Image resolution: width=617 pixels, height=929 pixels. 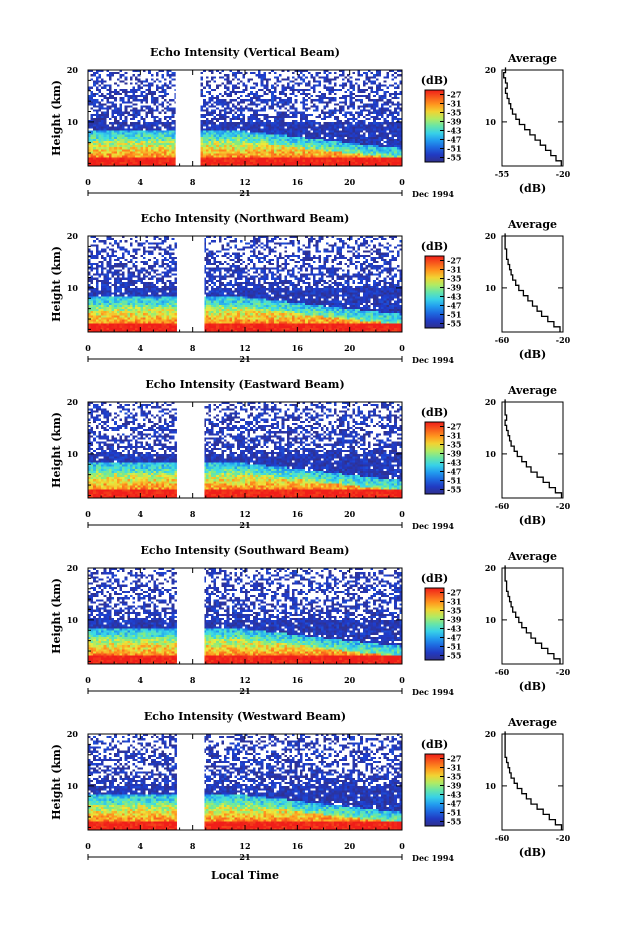 I want to click on panel-title: Echo Intensity (Vertical Beam), so click(x=245, y=52).